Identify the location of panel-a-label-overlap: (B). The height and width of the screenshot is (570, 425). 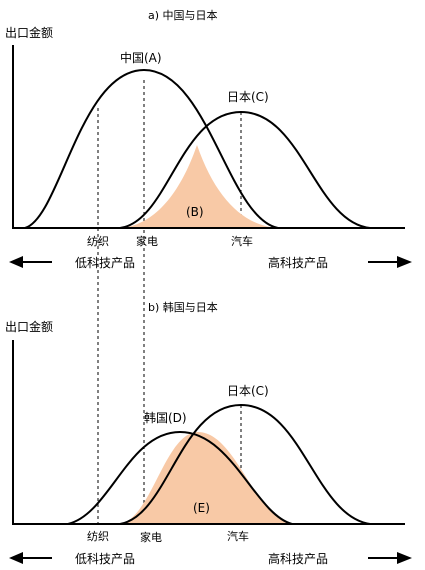
(195, 212).